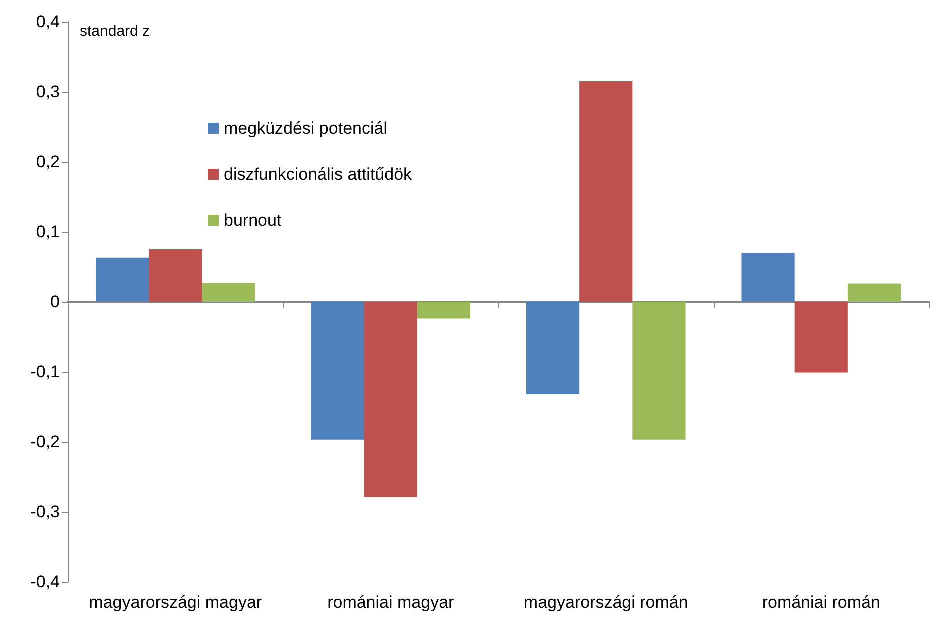 Image resolution: width=947 pixels, height=619 pixels. What do you see at coordinates (48, 232) in the screenshot?
I see `y-tick-label: 0,1` at bounding box center [48, 232].